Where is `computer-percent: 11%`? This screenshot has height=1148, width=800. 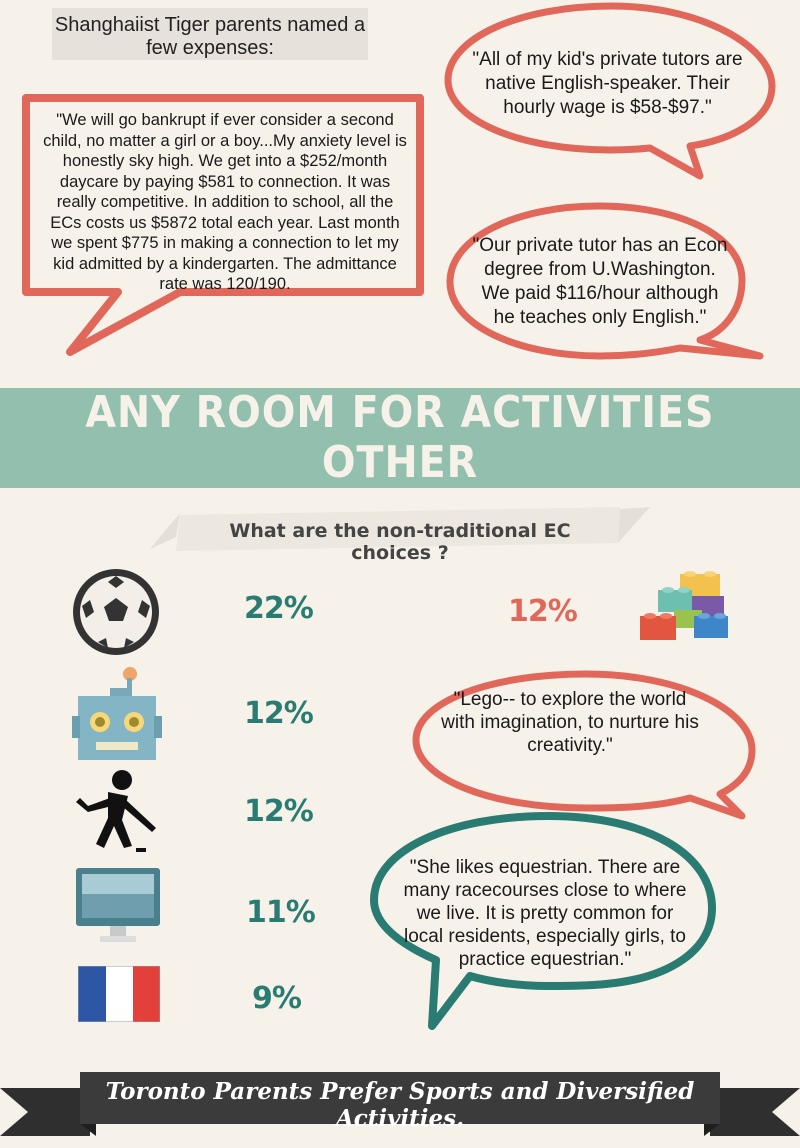 computer-percent: 11% is located at coordinates (281, 912).